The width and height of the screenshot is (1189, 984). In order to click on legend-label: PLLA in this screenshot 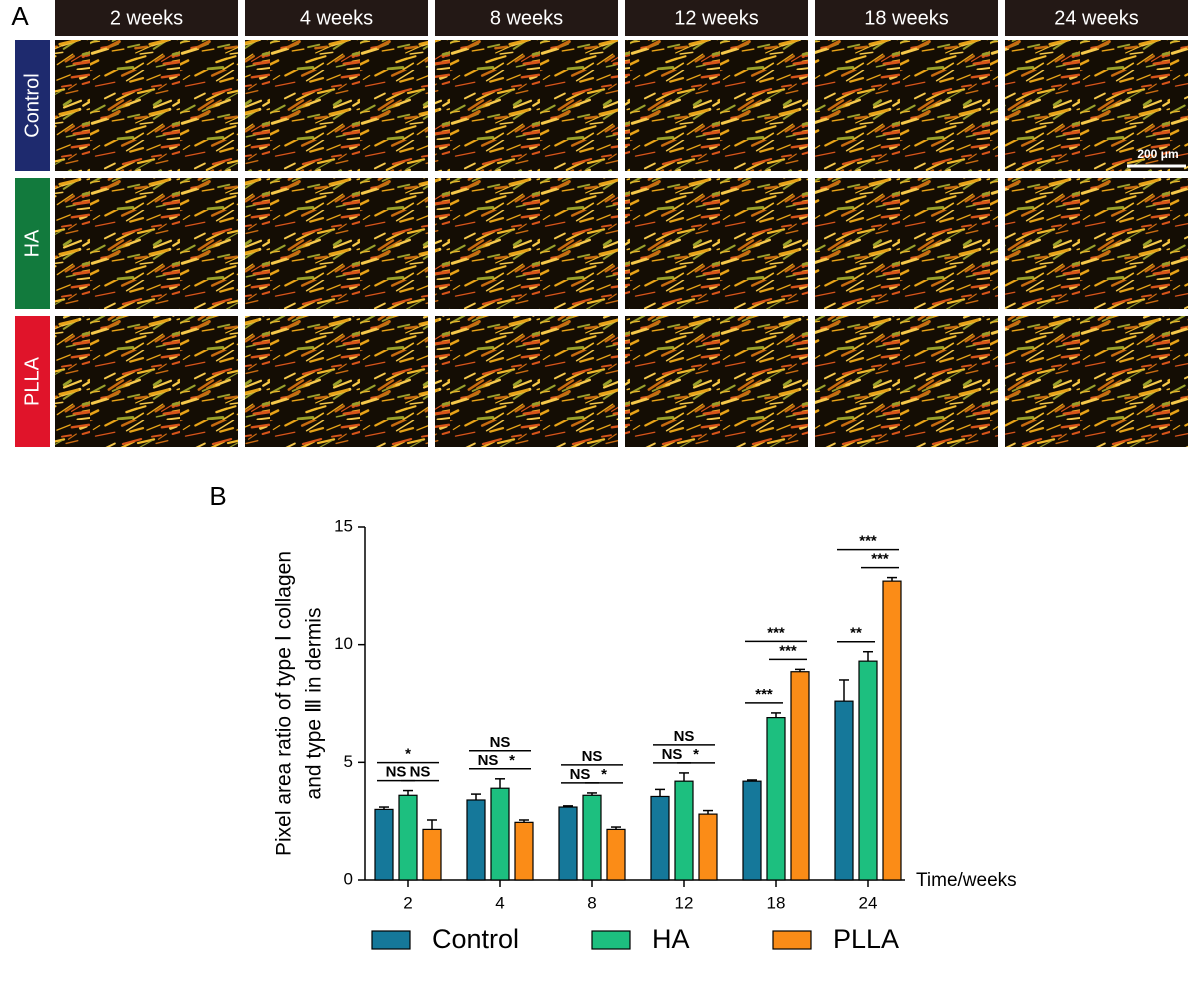, I will do `click(866, 939)`.